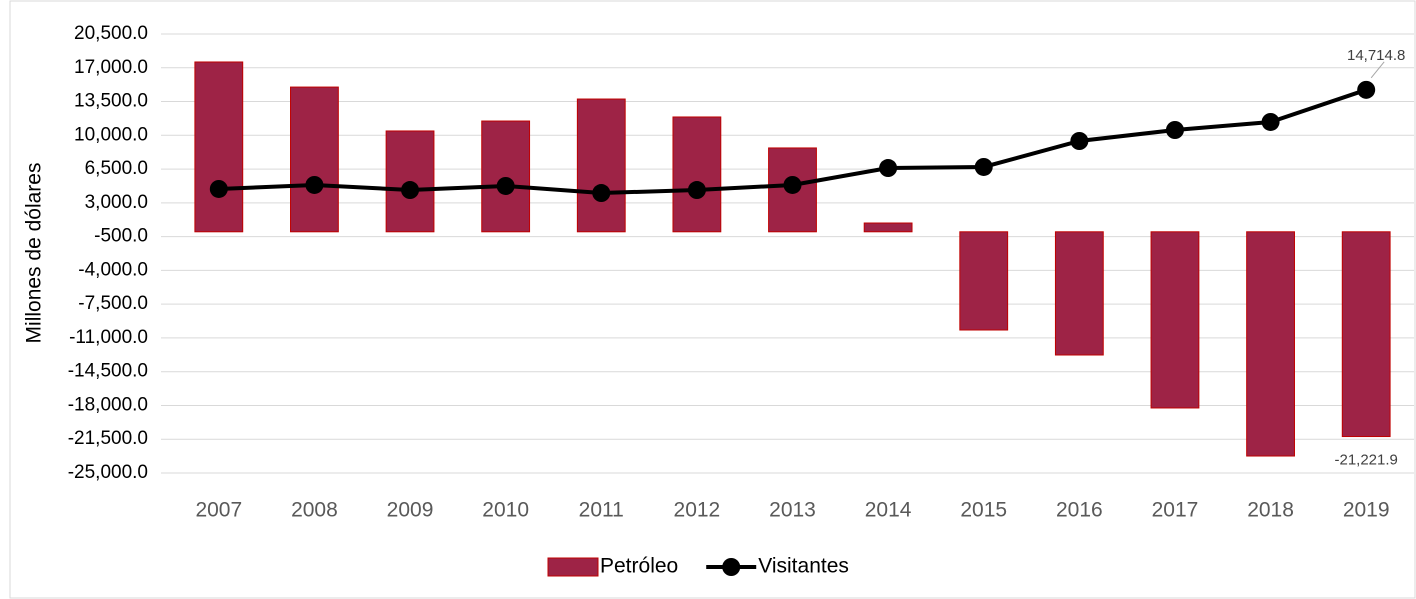 The width and height of the screenshot is (1416, 599). Describe the element at coordinates (1377, 70) in the screenshot. I see `leader-line` at that location.